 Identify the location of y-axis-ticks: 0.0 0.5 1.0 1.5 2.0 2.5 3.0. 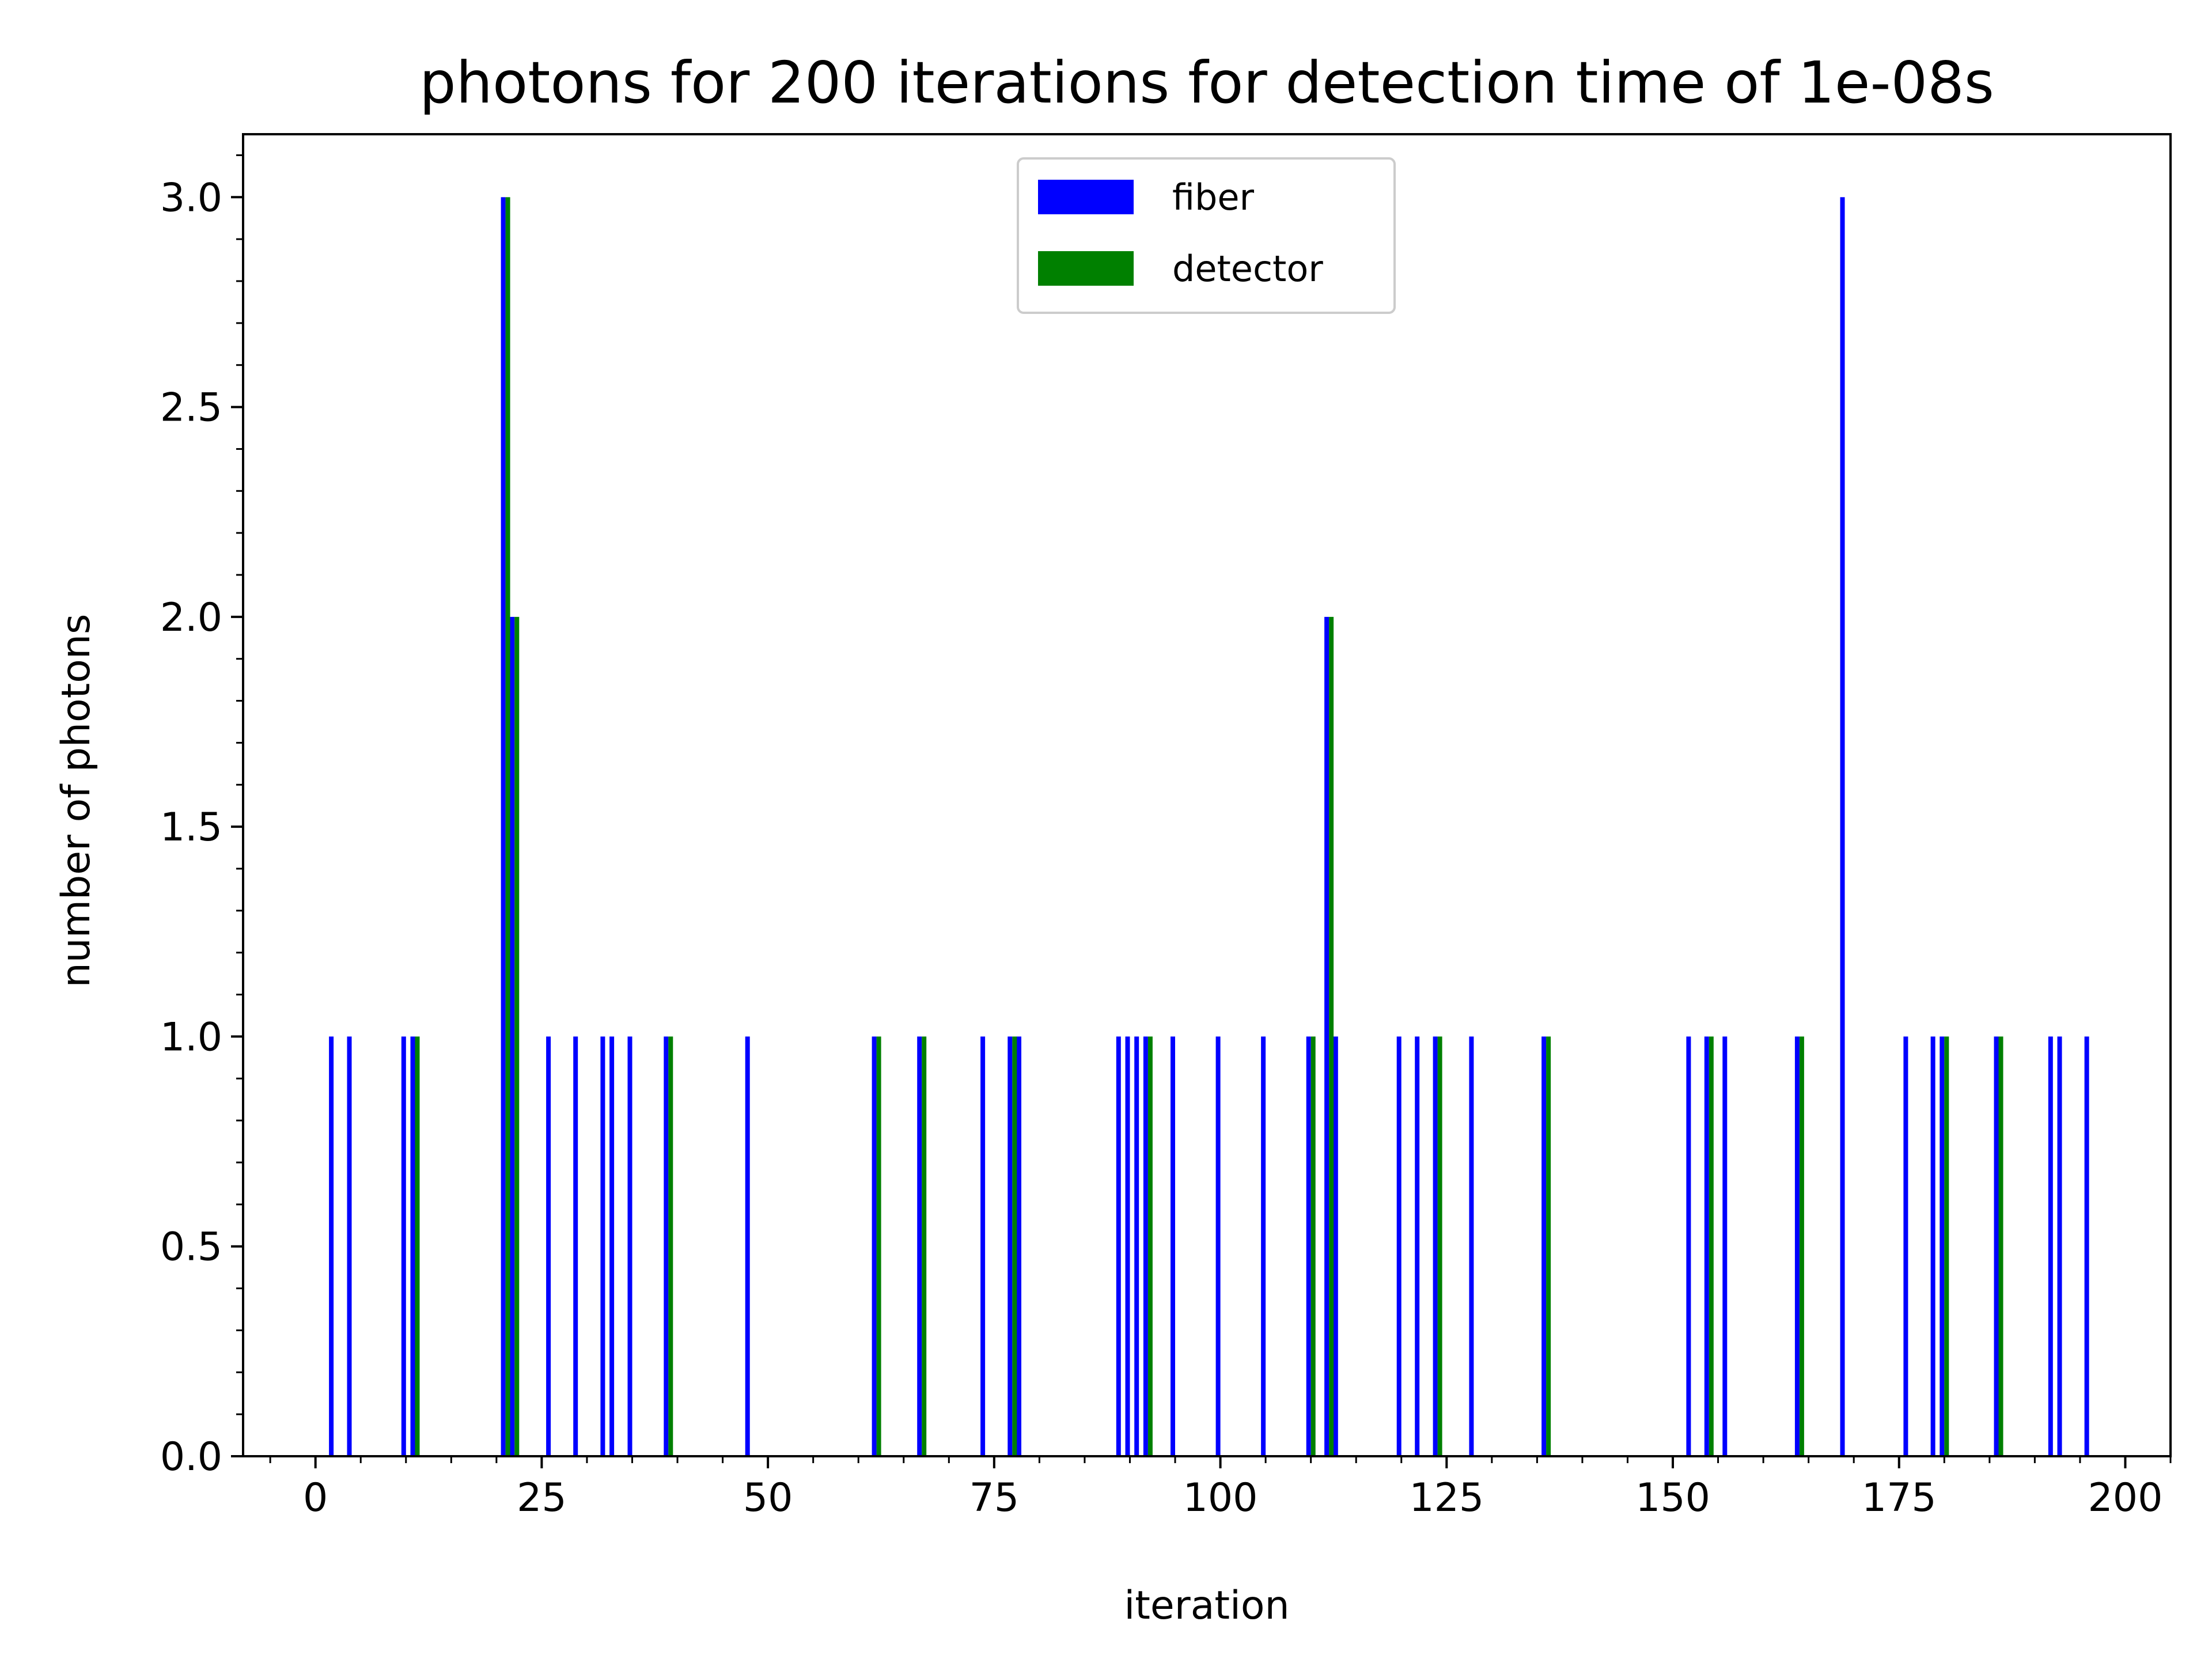
(201, 817).